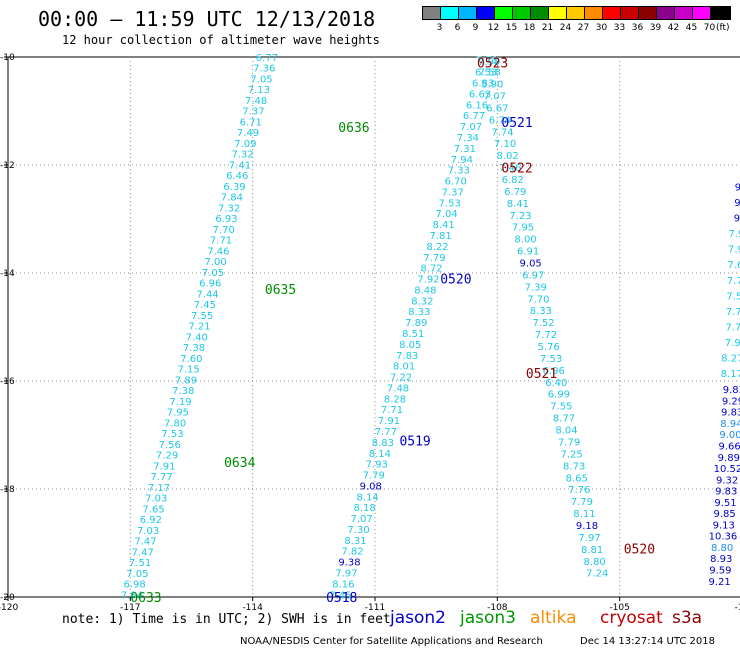  What do you see at coordinates (502, 132) in the screenshot?
I see `wave-height-value: 7.74` at bounding box center [502, 132].